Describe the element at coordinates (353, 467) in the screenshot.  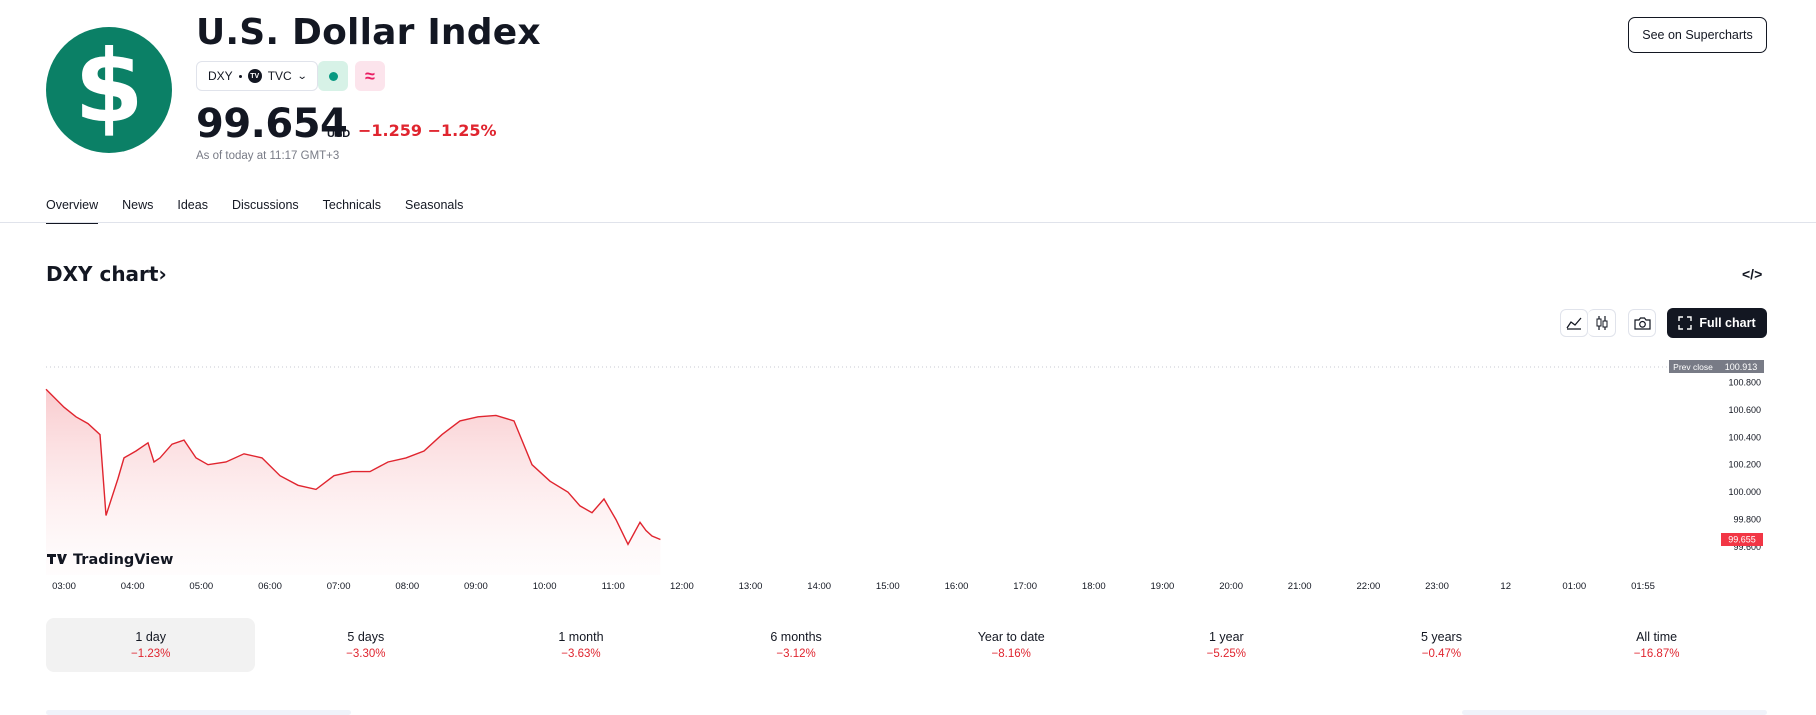
I see `price-line` at that location.